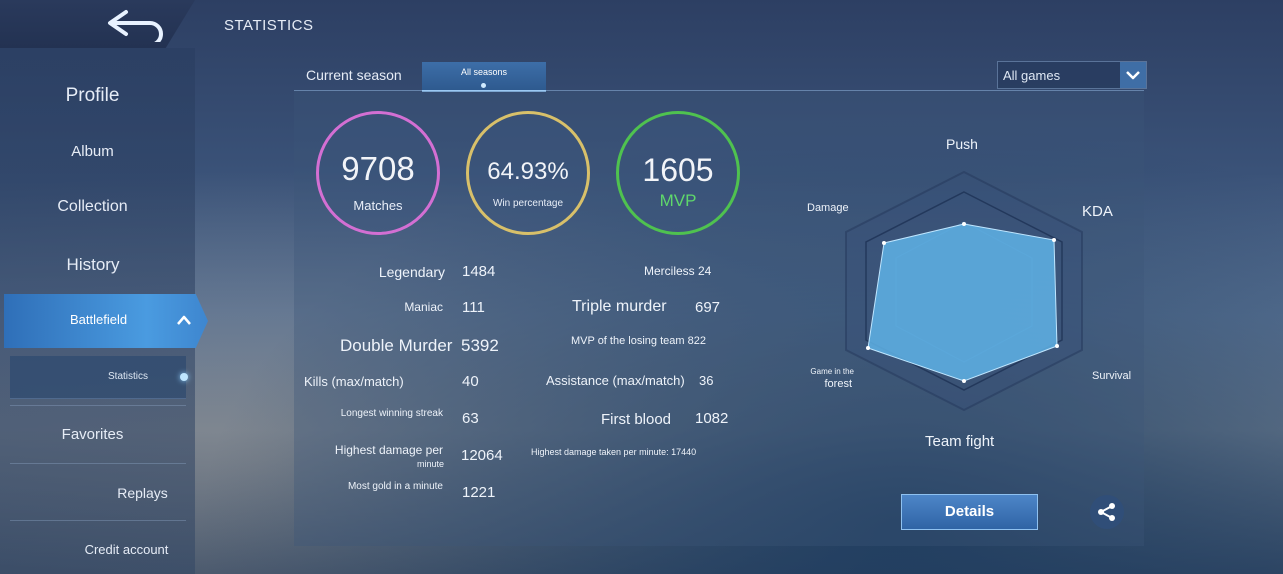  What do you see at coordinates (411, 272) in the screenshot?
I see `legendary-label: Legendary` at bounding box center [411, 272].